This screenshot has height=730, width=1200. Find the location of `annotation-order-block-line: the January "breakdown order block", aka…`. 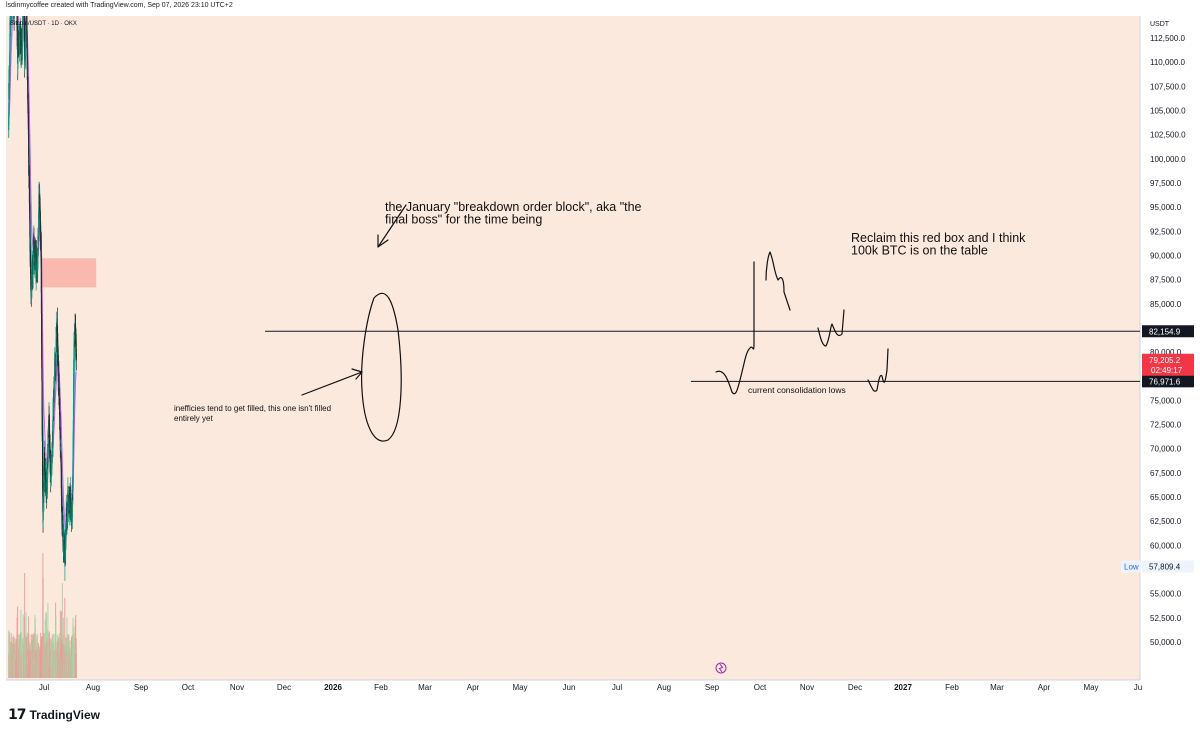

annotation-order-block-line: the January "breakdown order block", aka… is located at coordinates (513, 207).